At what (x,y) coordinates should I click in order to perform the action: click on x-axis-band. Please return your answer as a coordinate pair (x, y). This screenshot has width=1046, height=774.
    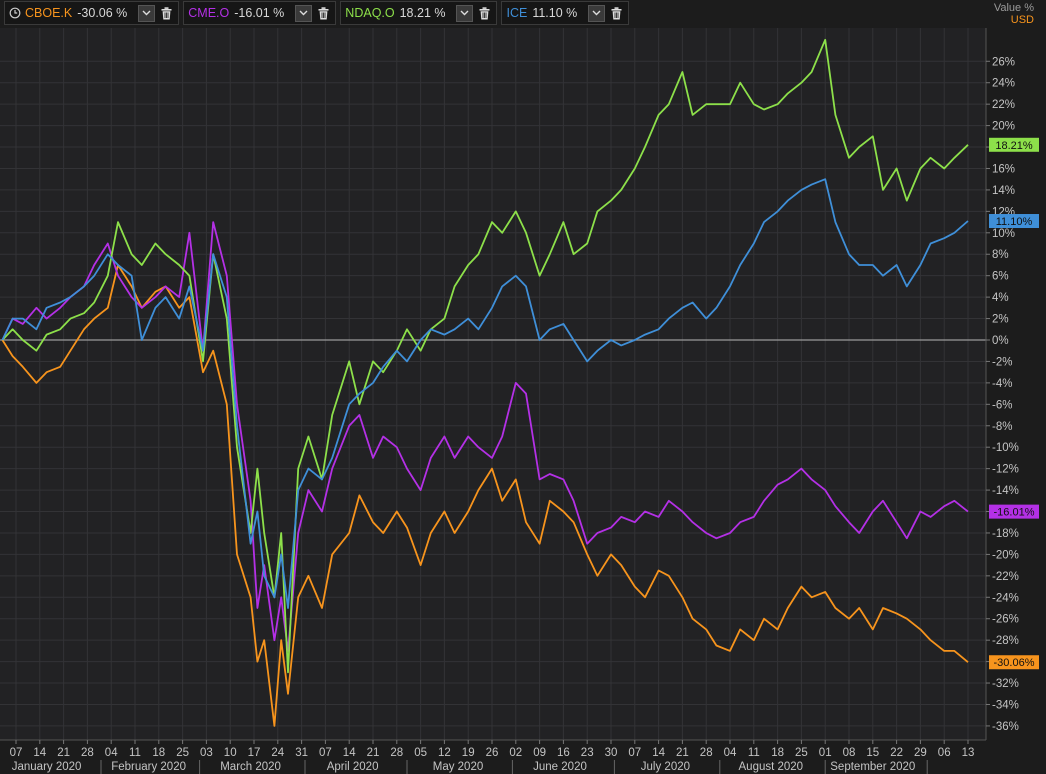
    Looking at the image, I should click on (523, 757).